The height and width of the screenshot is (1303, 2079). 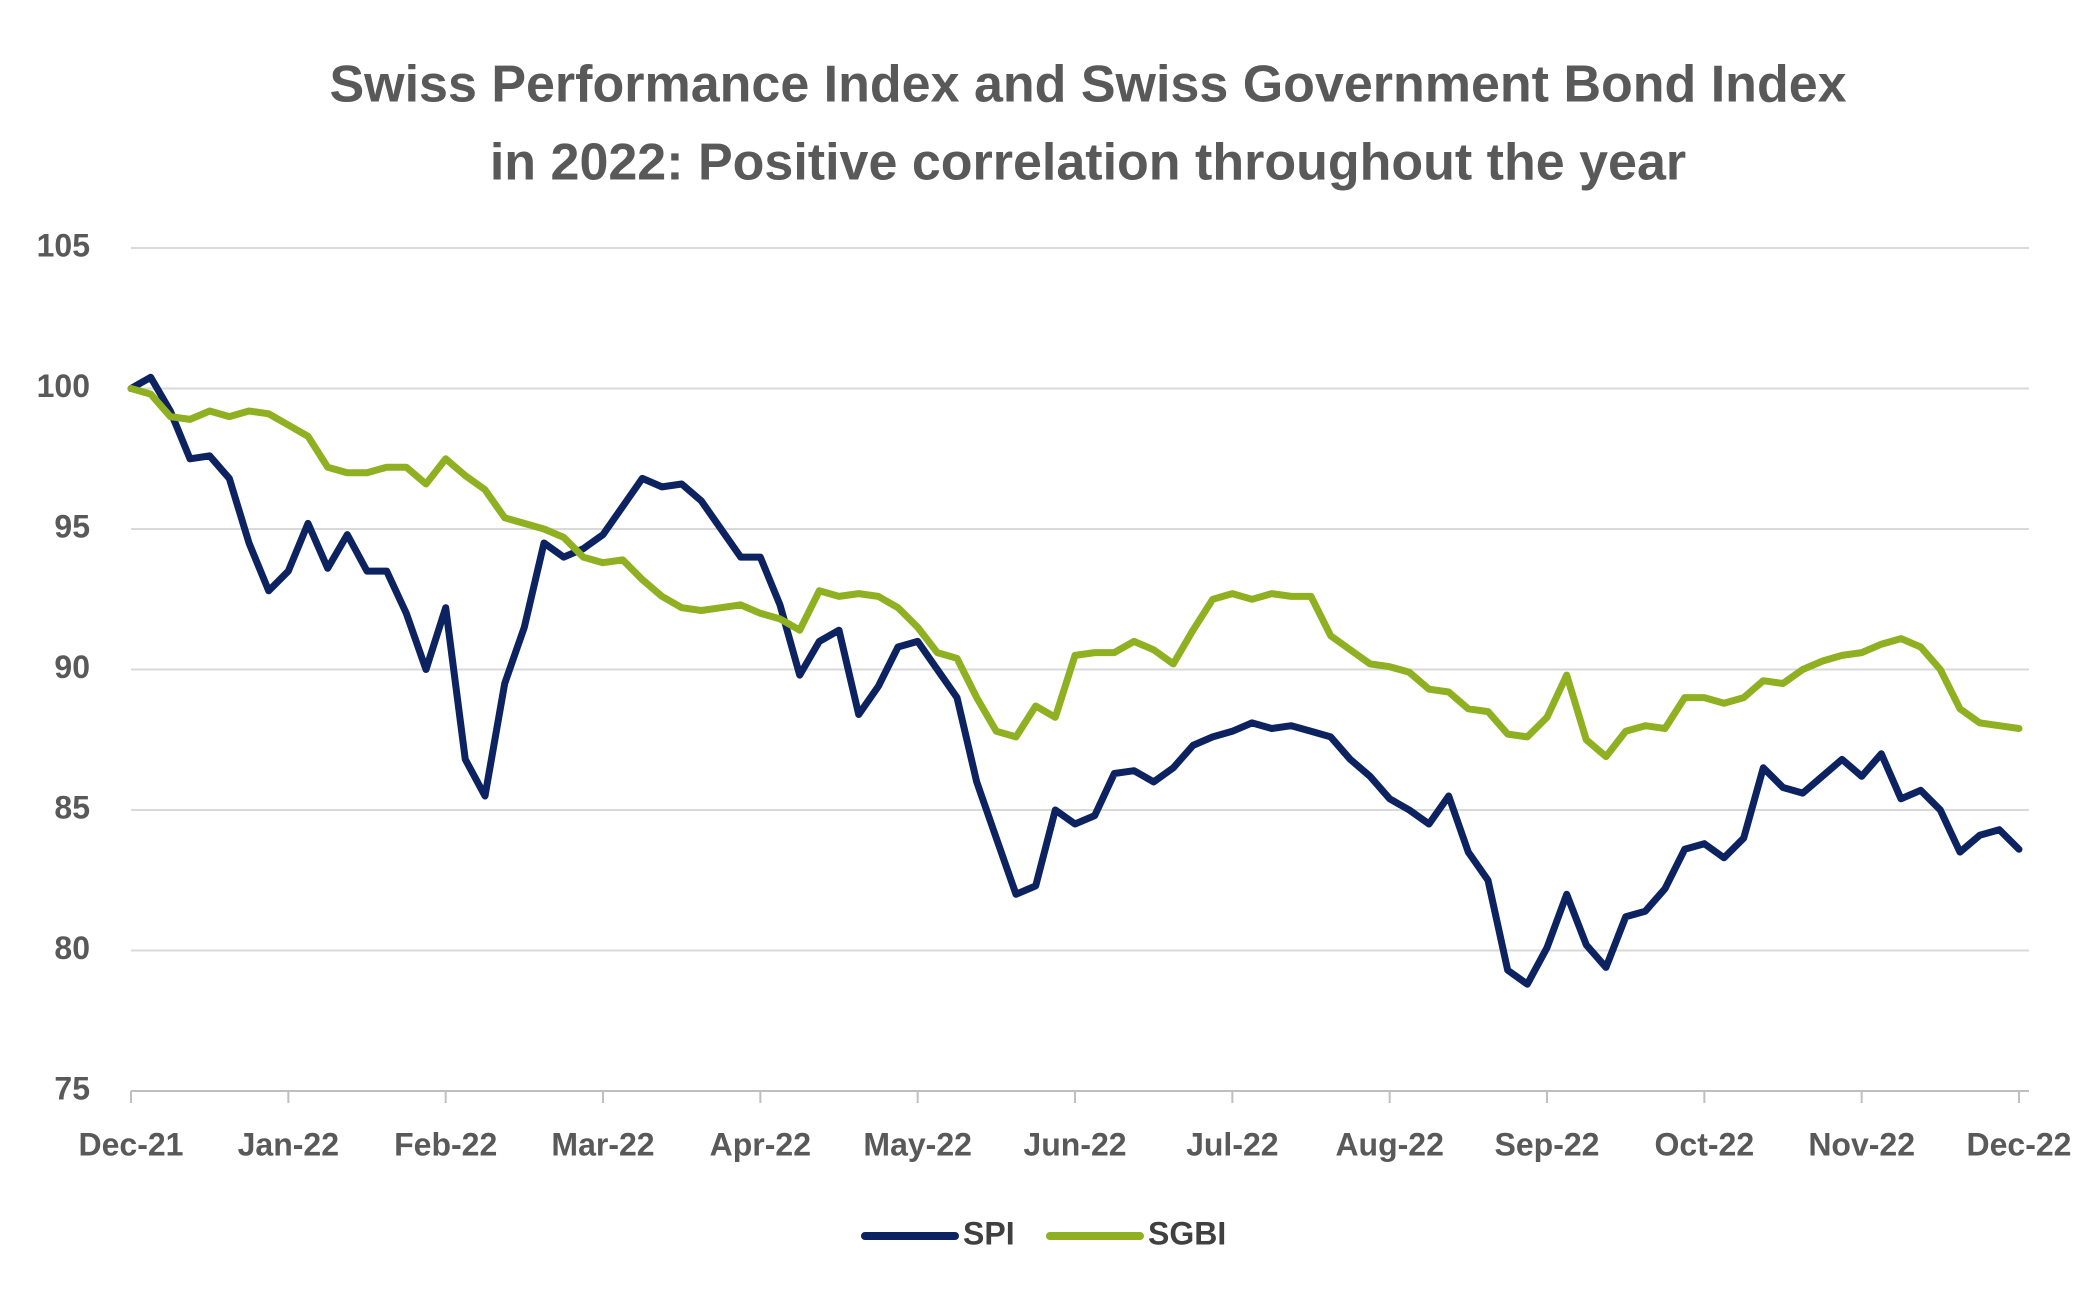 What do you see at coordinates (1389, 1144) in the screenshot?
I see `x-tick-label: Aug-22` at bounding box center [1389, 1144].